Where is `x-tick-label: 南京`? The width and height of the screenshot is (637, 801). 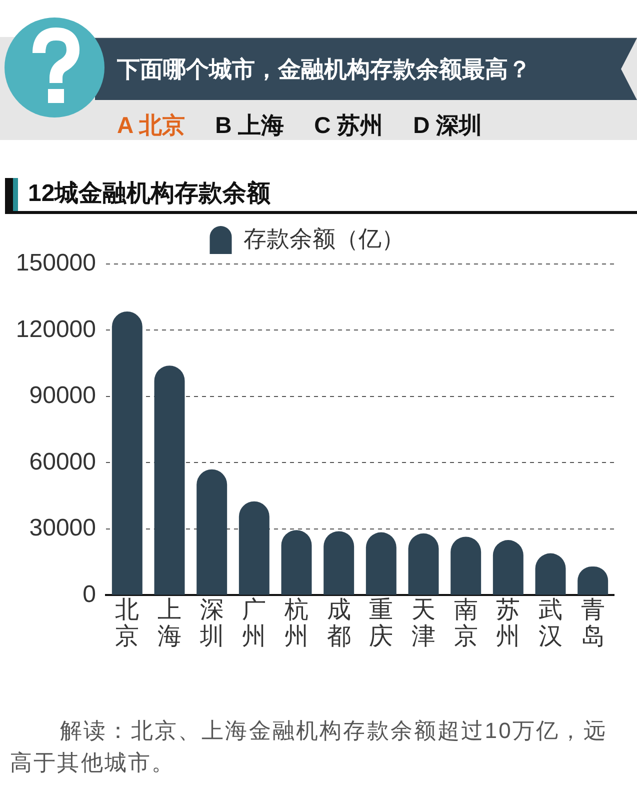
x-tick-label: 南京 is located at coordinates (466, 623).